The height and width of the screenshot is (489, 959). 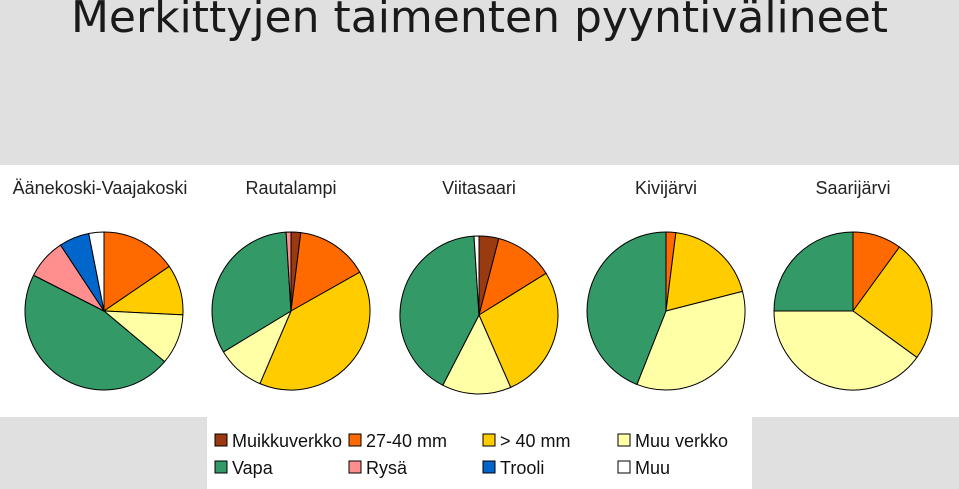 I want to click on slice-rautalampi-27-40-mm, so click(x=325, y=272).